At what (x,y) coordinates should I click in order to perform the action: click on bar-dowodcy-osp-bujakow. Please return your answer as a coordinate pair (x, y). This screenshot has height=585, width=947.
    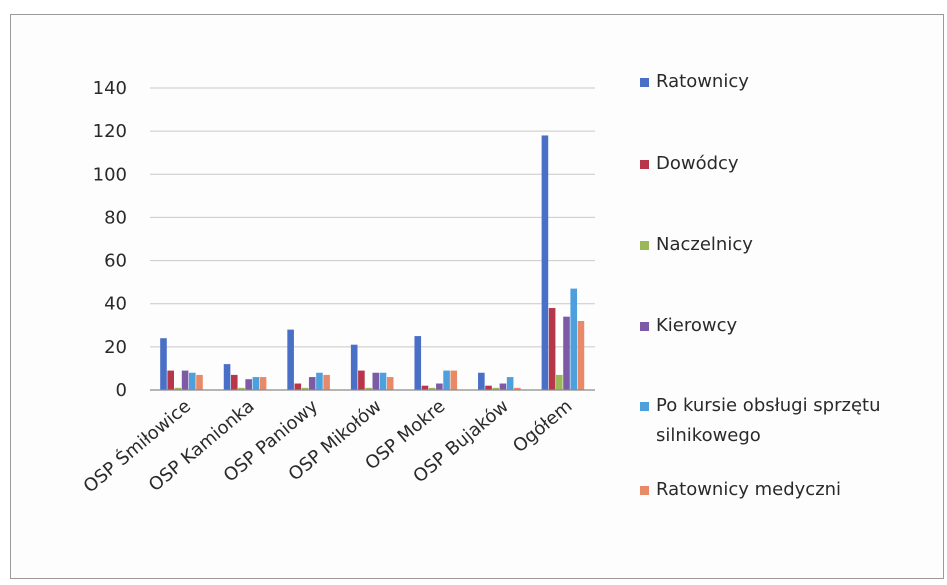
    Looking at the image, I should click on (488, 387).